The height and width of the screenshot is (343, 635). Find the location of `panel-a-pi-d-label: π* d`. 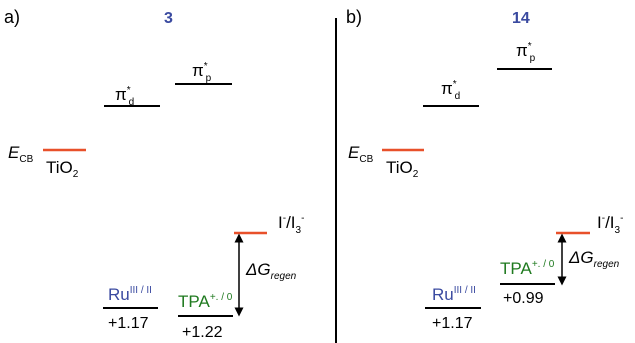

panel-a-pi-d-label: π* d is located at coordinates (124, 96).